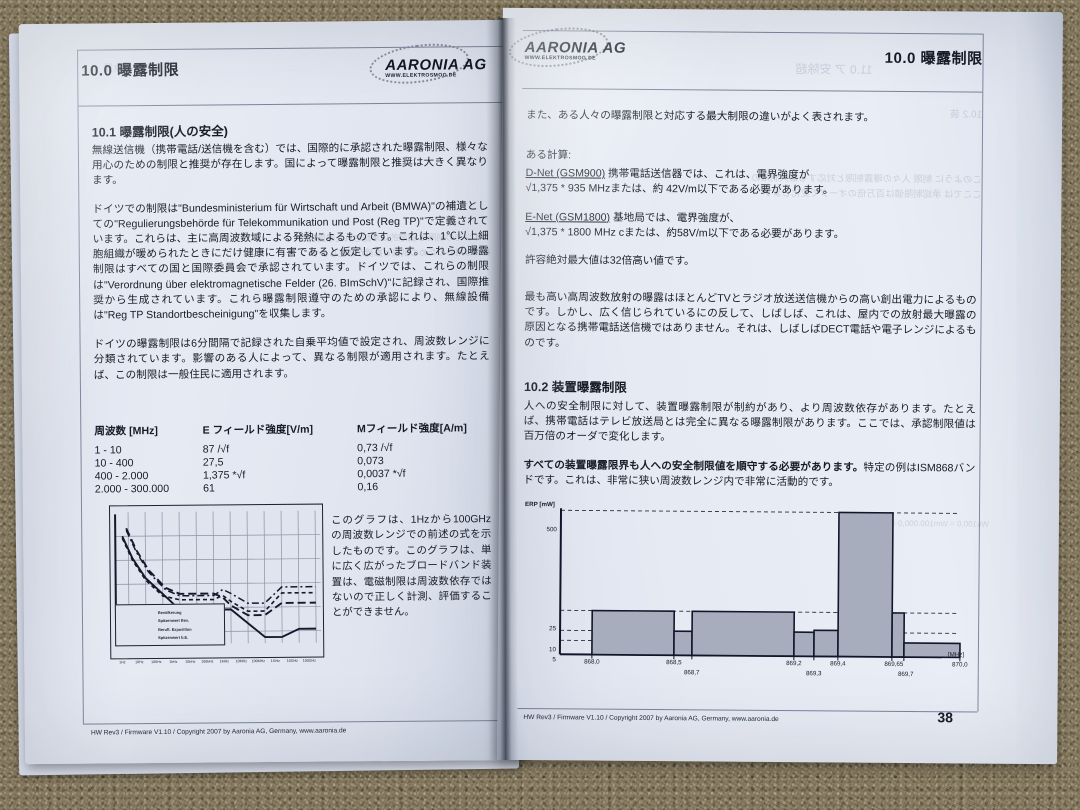  What do you see at coordinates (551, 530) in the screenshot?
I see `y-tick-500: 500` at bounding box center [551, 530].